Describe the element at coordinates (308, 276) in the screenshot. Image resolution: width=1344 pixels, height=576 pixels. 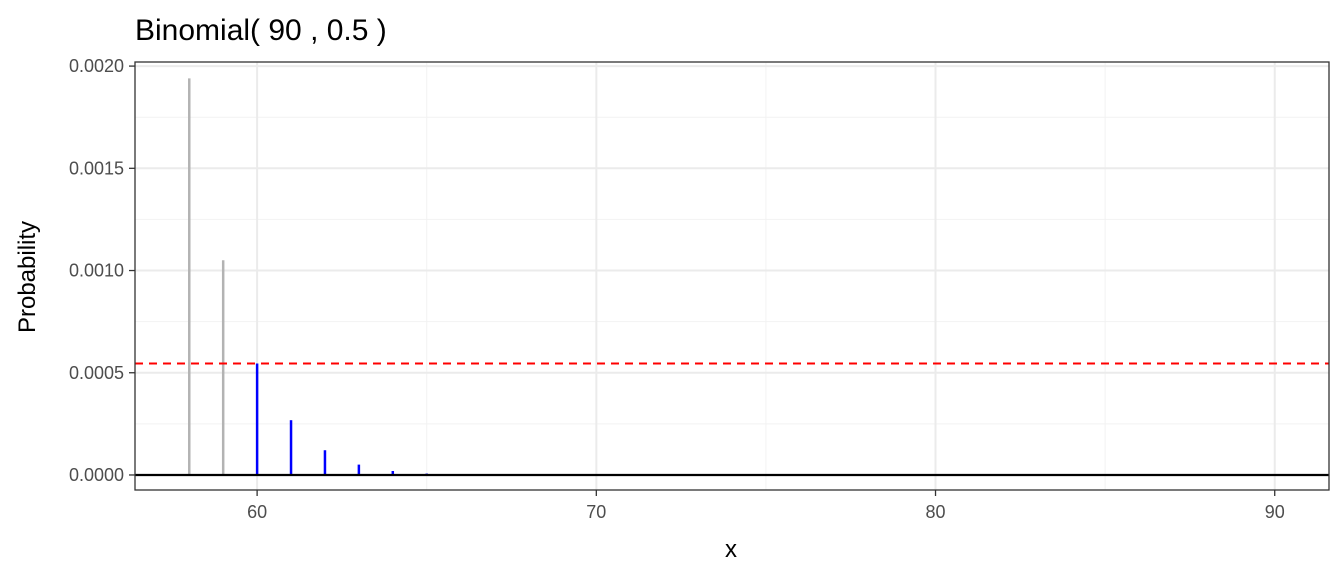
I see `bars` at that location.